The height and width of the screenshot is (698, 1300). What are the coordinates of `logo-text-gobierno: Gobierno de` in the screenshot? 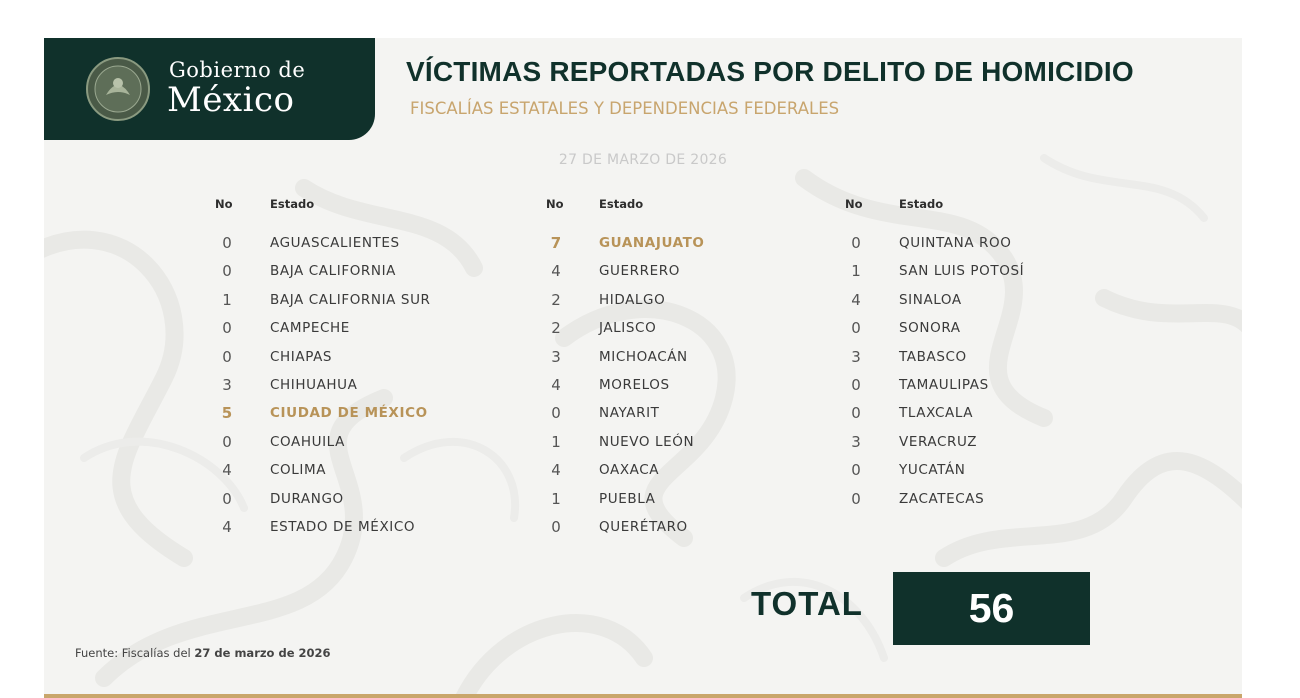 It's located at (237, 70).